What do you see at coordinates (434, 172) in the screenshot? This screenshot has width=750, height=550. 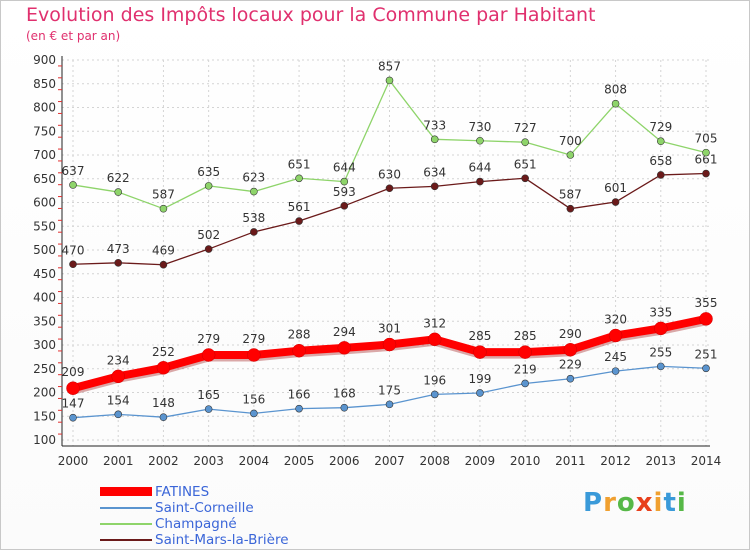 I see `data-label: 634` at bounding box center [434, 172].